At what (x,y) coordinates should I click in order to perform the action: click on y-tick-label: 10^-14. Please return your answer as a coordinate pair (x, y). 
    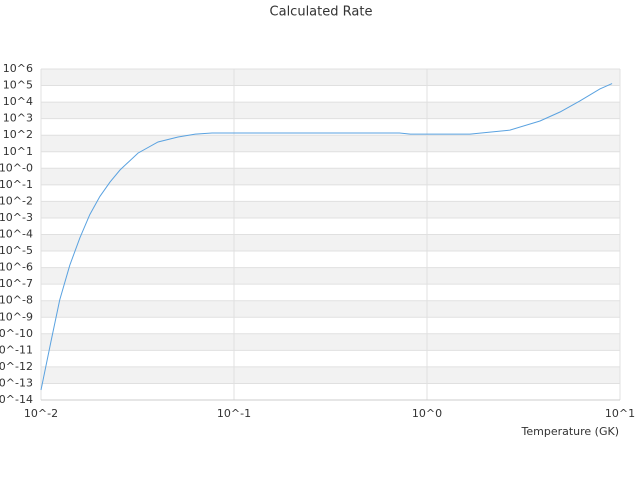
    Looking at the image, I should click on (16, 399).